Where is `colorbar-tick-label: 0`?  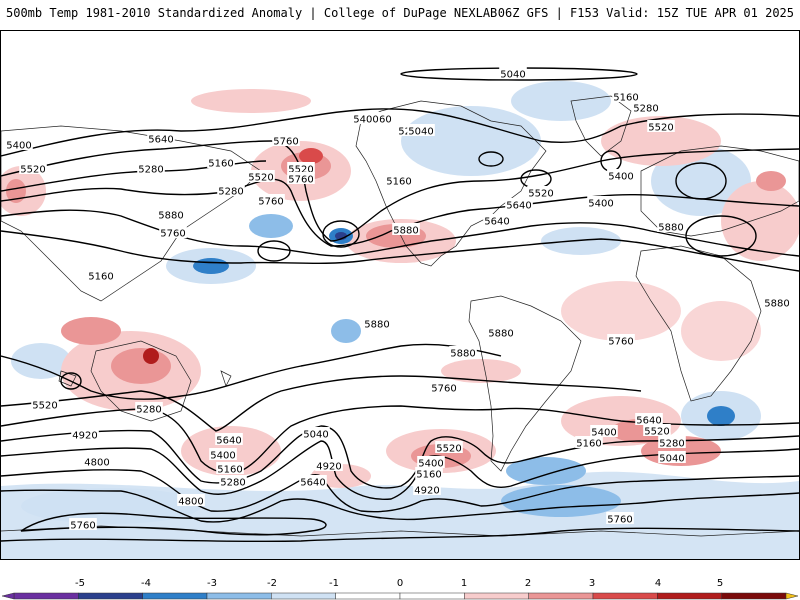
colorbar-tick-label: 0 is located at coordinates (400, 583).